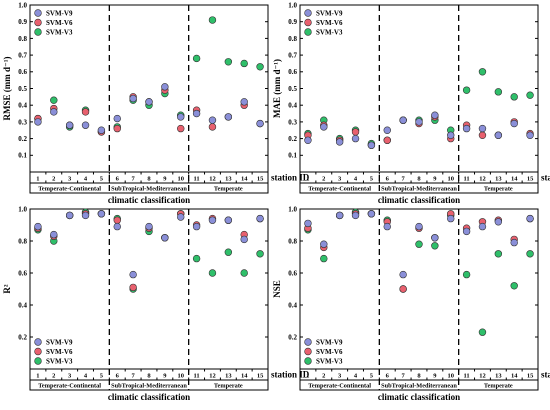  What do you see at coordinates (292, 89) in the screenshot?
I see `y-tick-label: 0.5` at bounding box center [292, 89].